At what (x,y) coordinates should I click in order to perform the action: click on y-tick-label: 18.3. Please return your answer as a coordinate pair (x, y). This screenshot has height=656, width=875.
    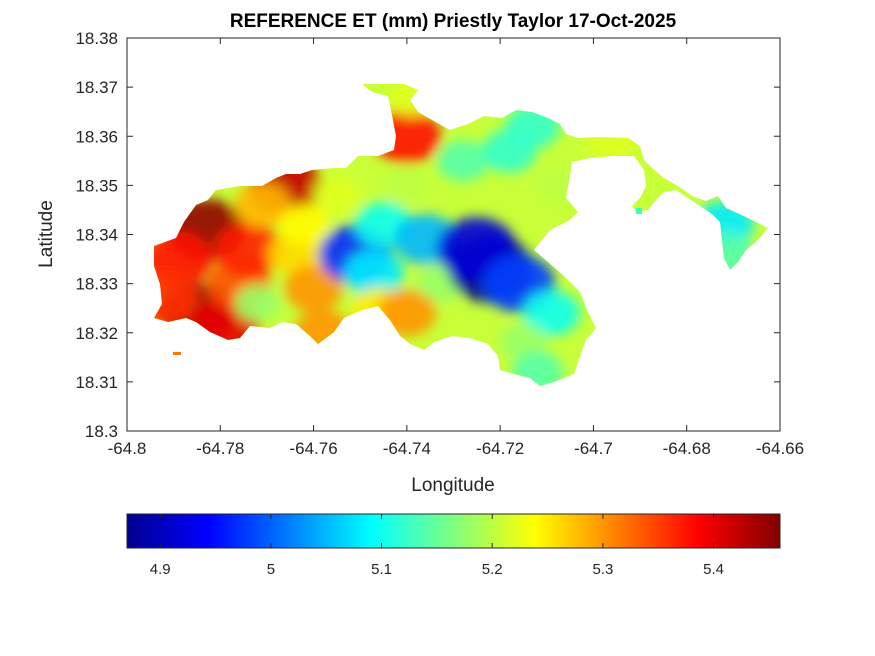
    Looking at the image, I should click on (101, 431).